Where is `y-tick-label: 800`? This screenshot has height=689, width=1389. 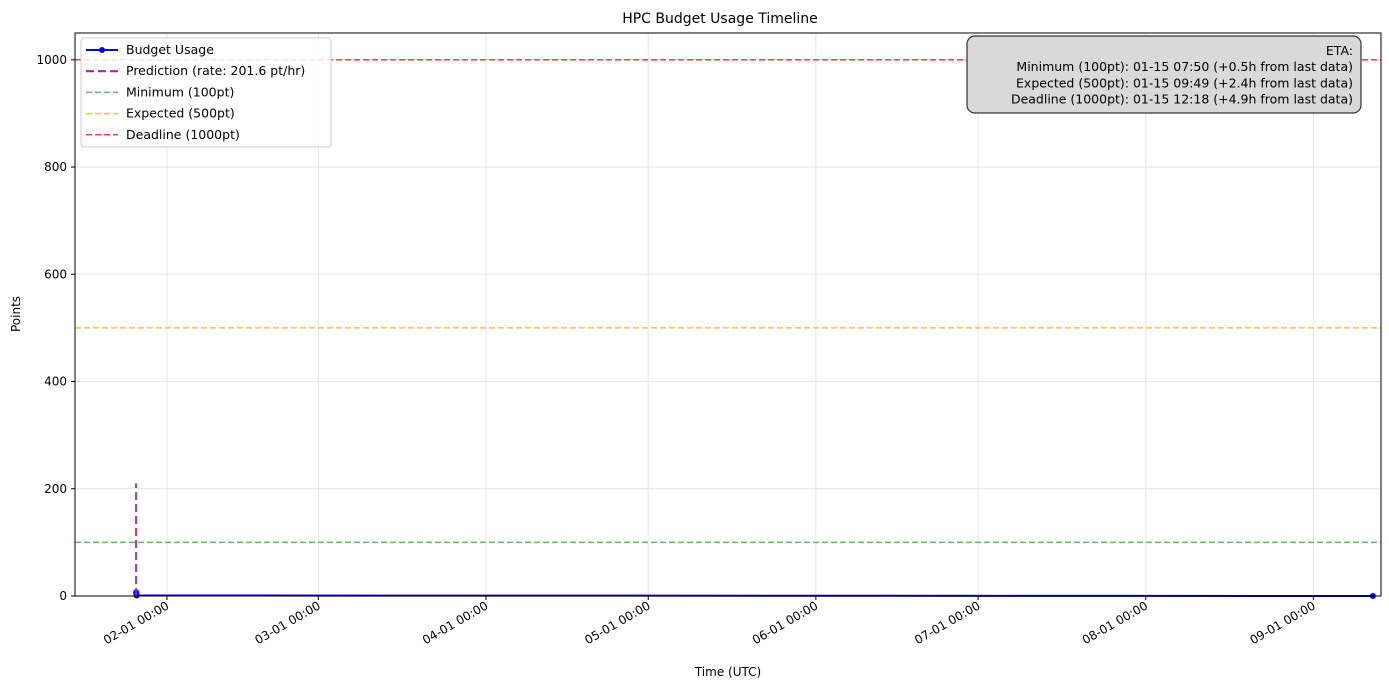
y-tick-label: 800 is located at coordinates (55, 167).